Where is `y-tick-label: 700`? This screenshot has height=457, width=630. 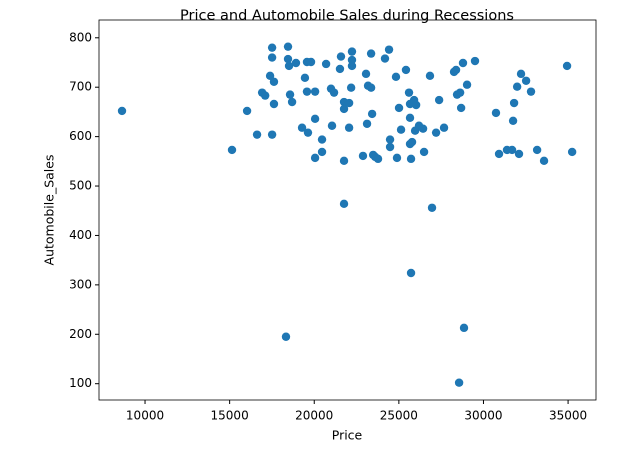
y-tick-label: 700 is located at coordinates (80, 87).